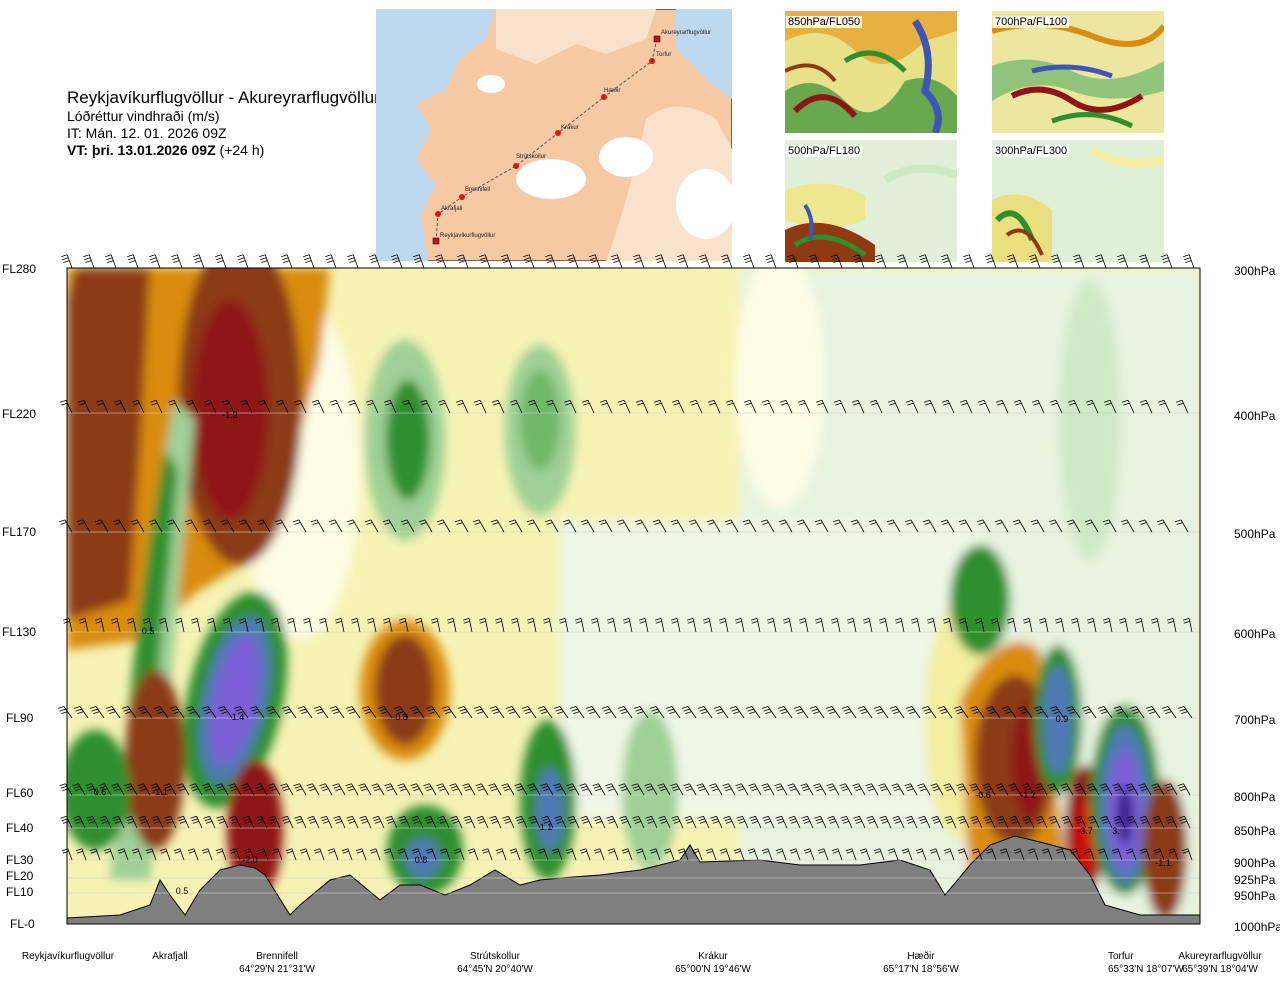 The height and width of the screenshot is (981, 1280). Describe the element at coordinates (1255, 831) in the screenshot. I see `pressure-label: 850hPa` at that location.